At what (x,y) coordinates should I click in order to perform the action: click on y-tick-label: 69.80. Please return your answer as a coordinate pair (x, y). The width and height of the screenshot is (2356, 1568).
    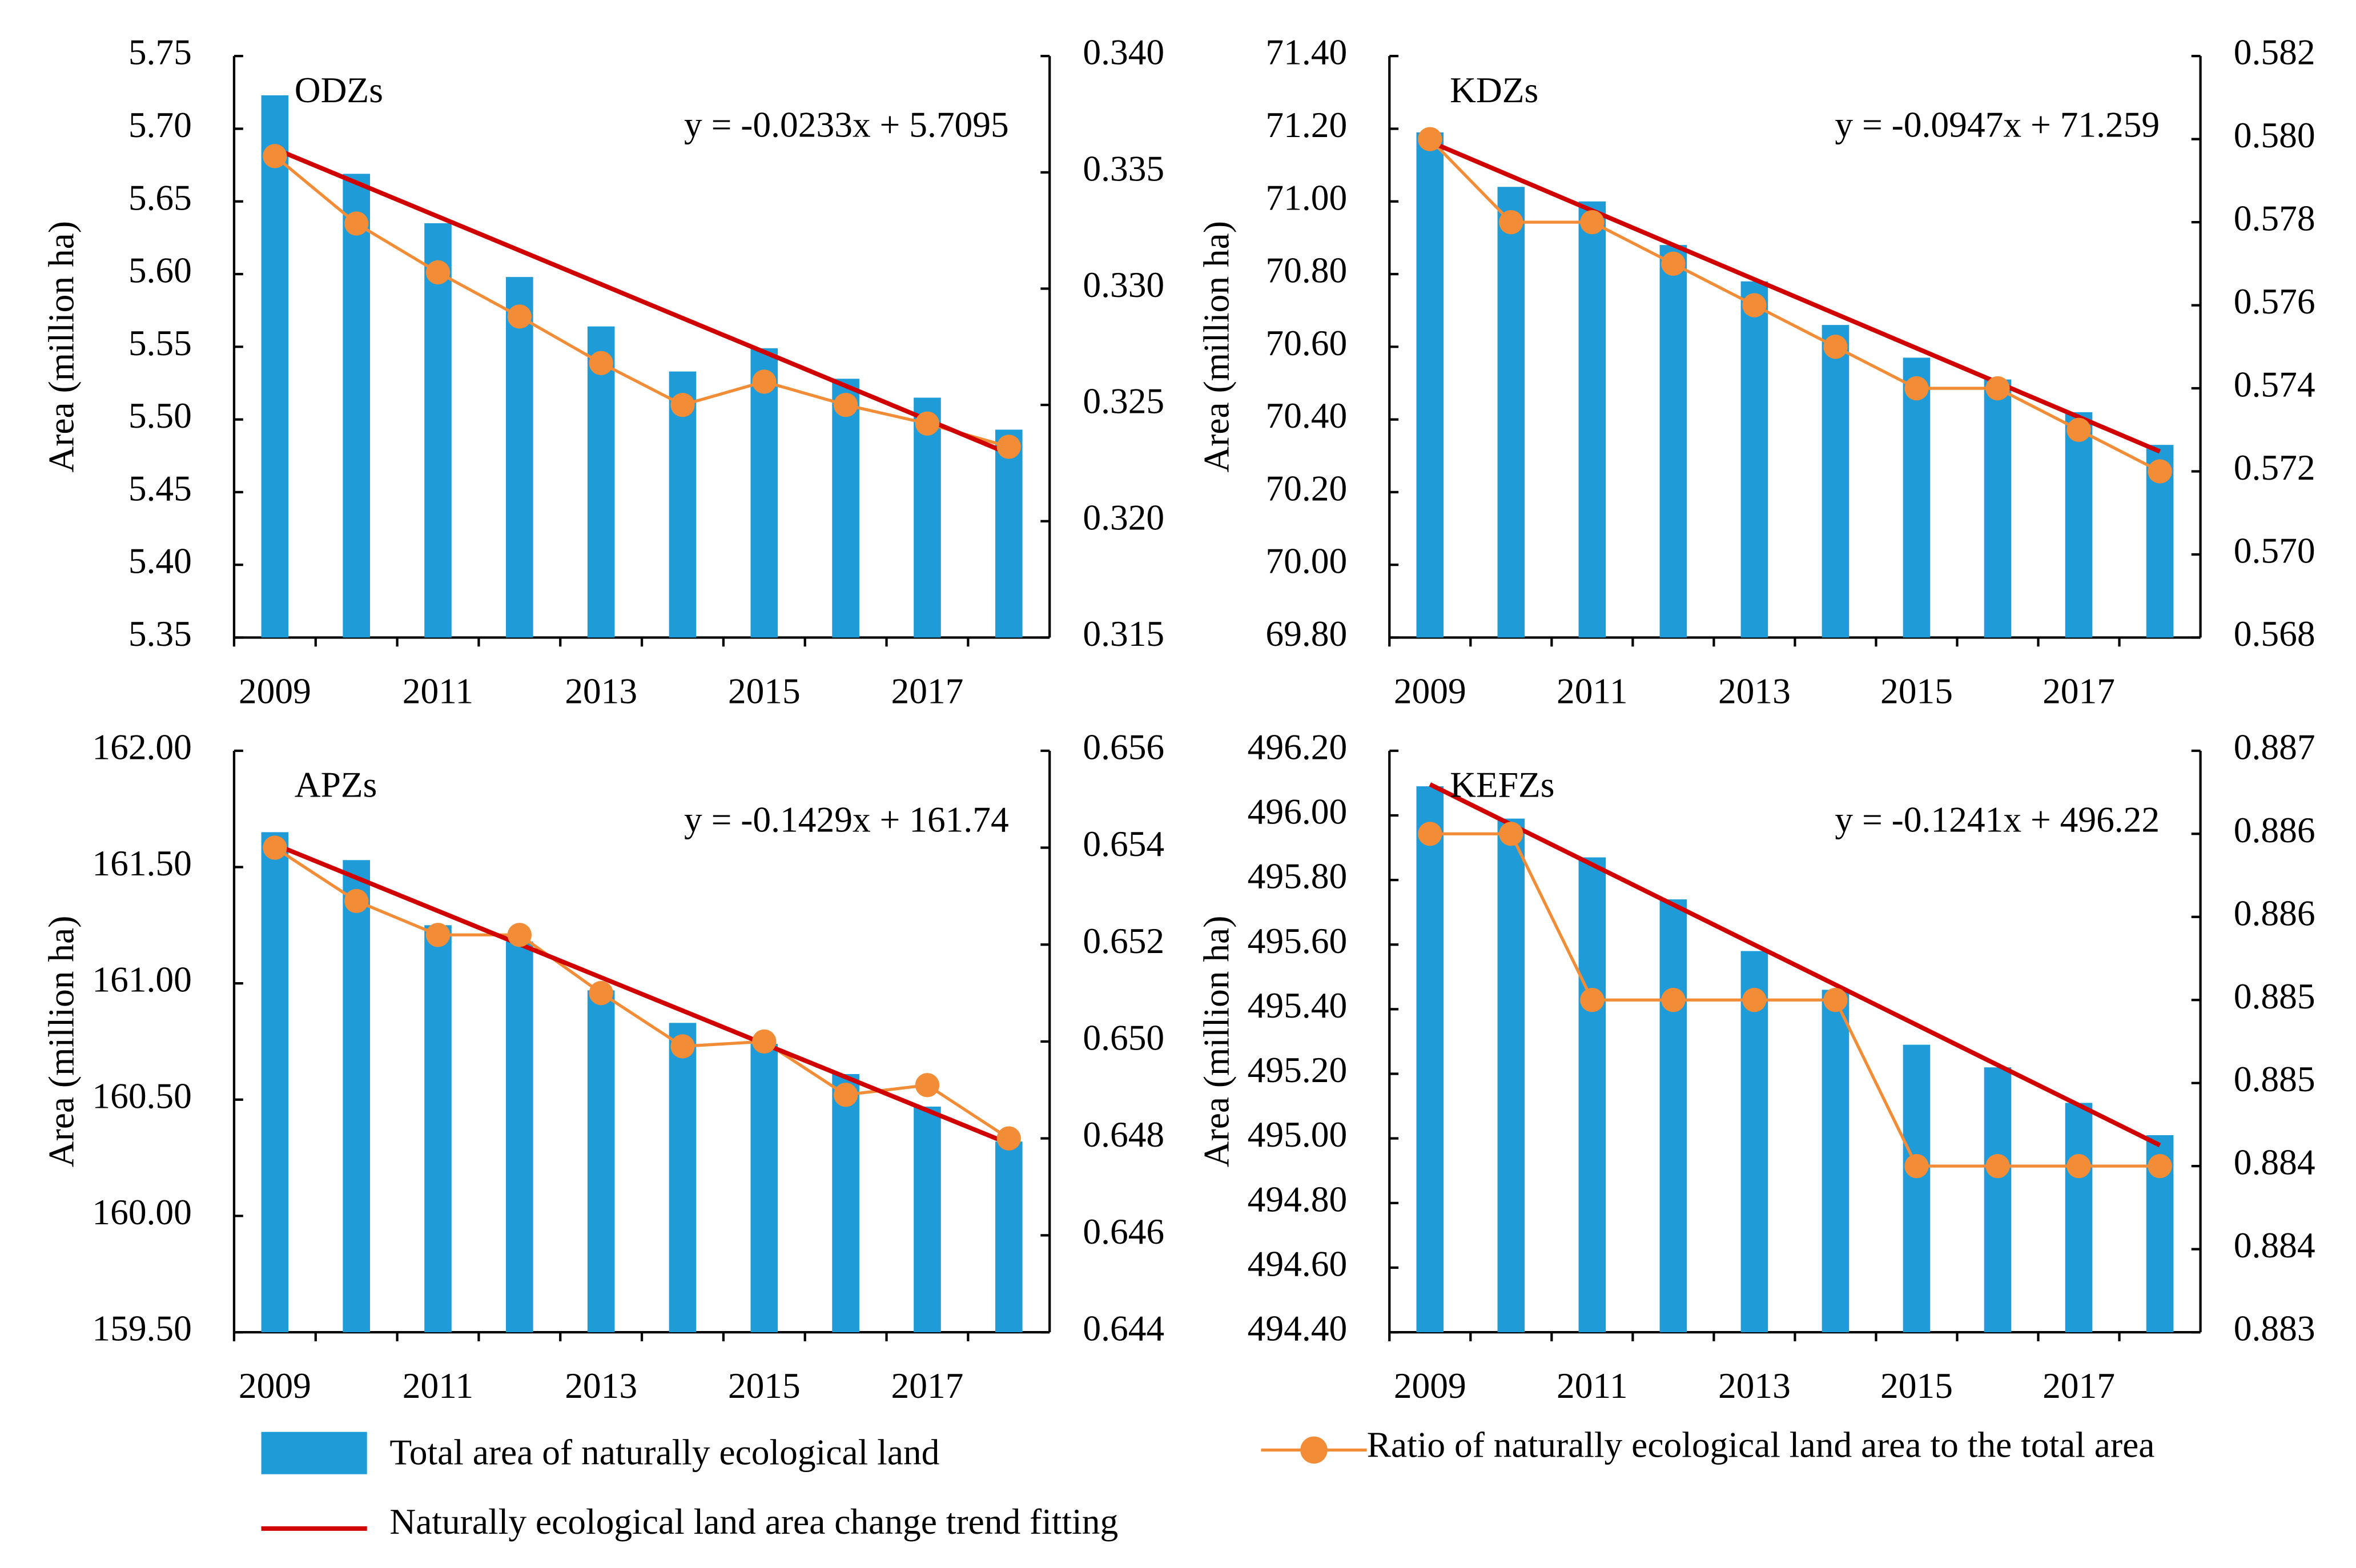
    Looking at the image, I should click on (1306, 634).